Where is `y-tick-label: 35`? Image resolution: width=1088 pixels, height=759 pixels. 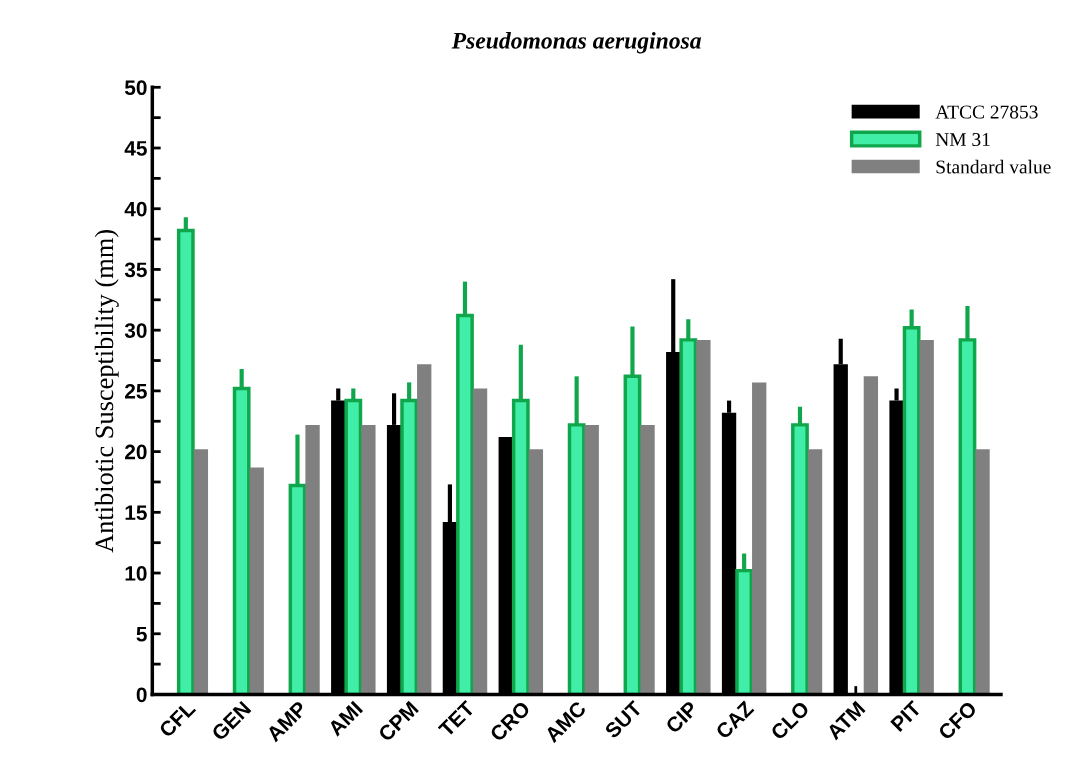 y-tick-label: 35 is located at coordinates (135, 270).